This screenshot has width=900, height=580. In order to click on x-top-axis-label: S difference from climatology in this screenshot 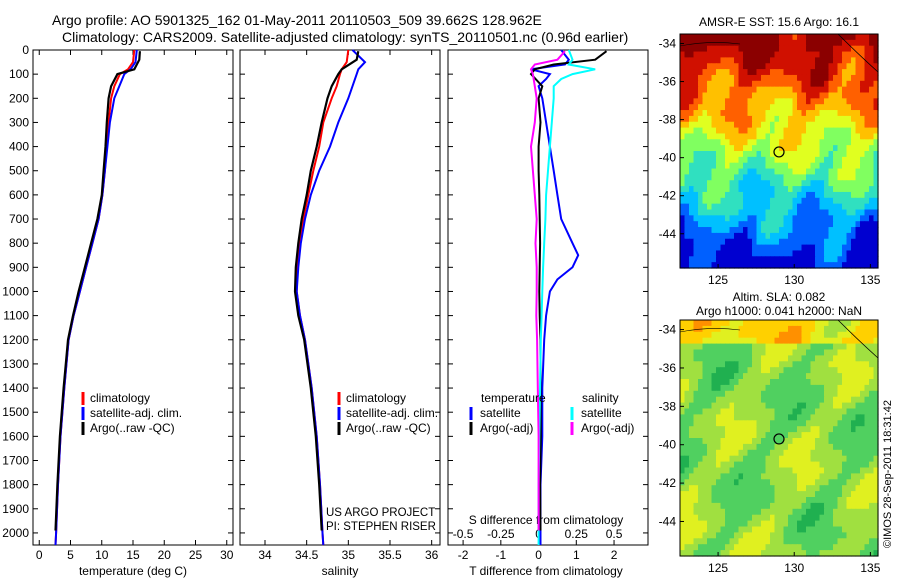, I will do `click(546, 520)`.